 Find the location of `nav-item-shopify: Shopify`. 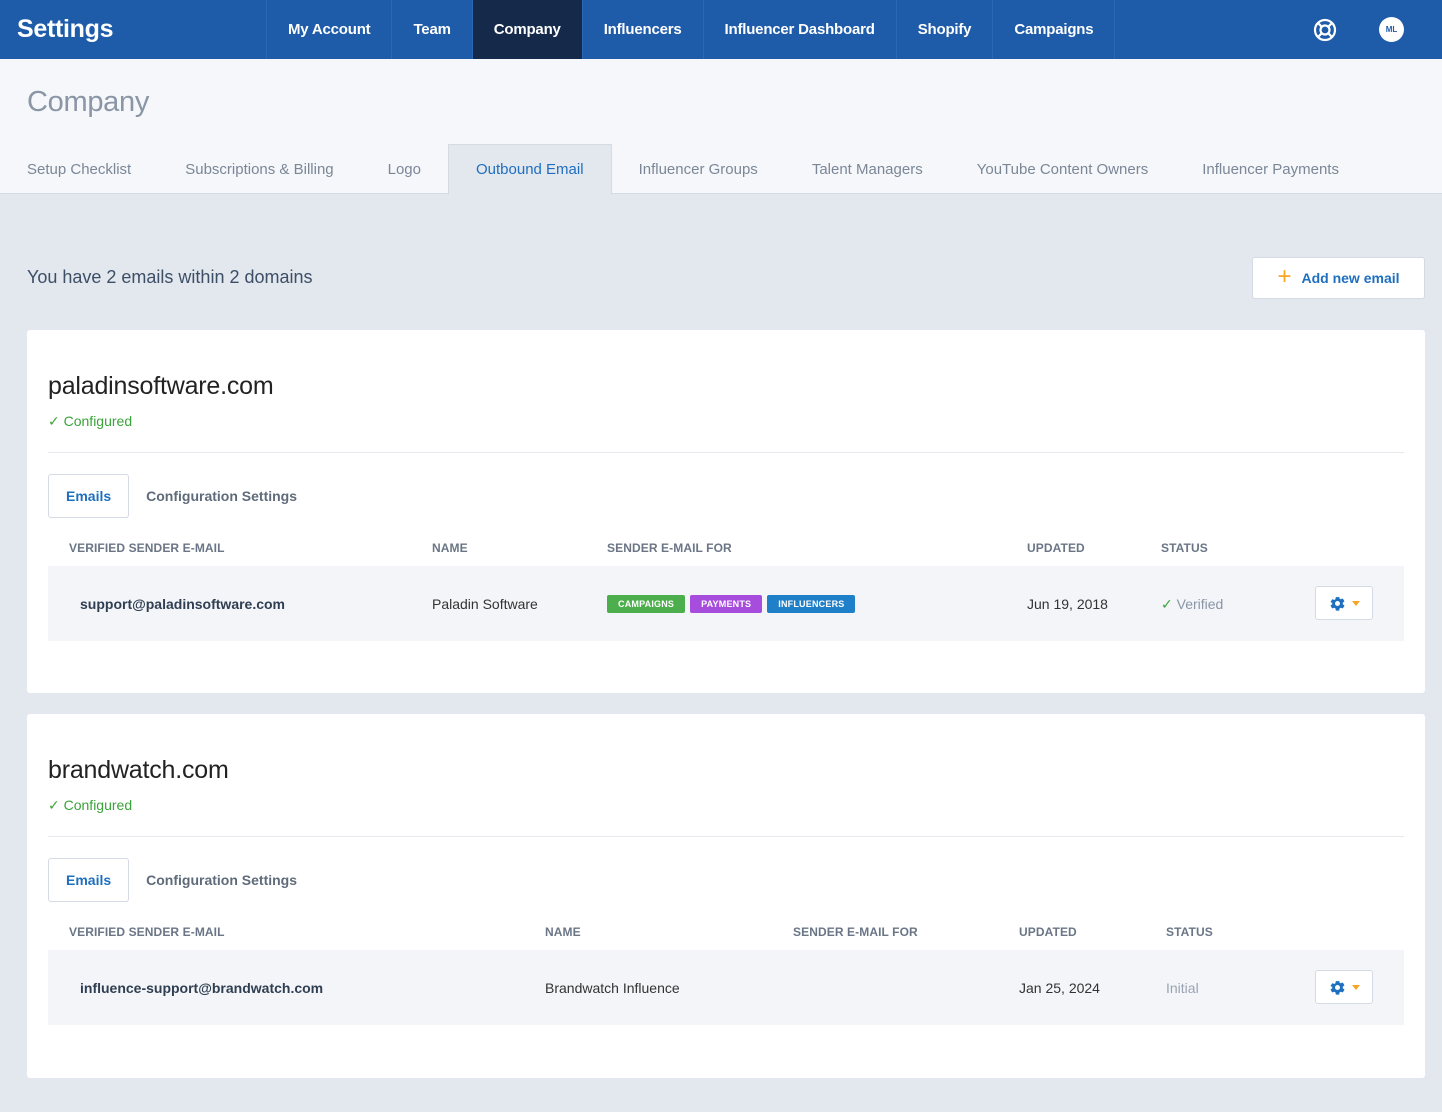

nav-item-shopify: Shopify is located at coordinates (945, 29).